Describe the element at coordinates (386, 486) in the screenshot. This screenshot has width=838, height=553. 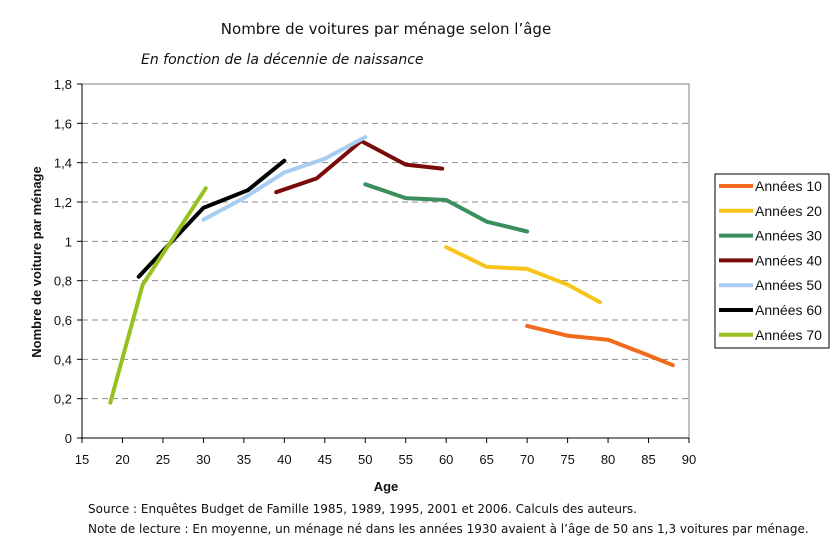
I see `x-axis-label: Age` at that location.